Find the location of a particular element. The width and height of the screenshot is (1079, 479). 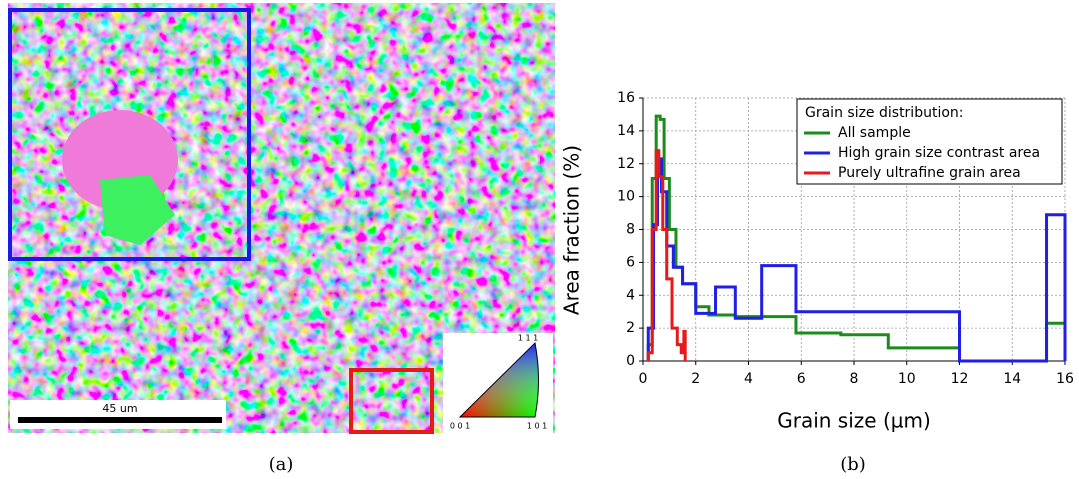

x-tick-label: 4 is located at coordinates (748, 379).